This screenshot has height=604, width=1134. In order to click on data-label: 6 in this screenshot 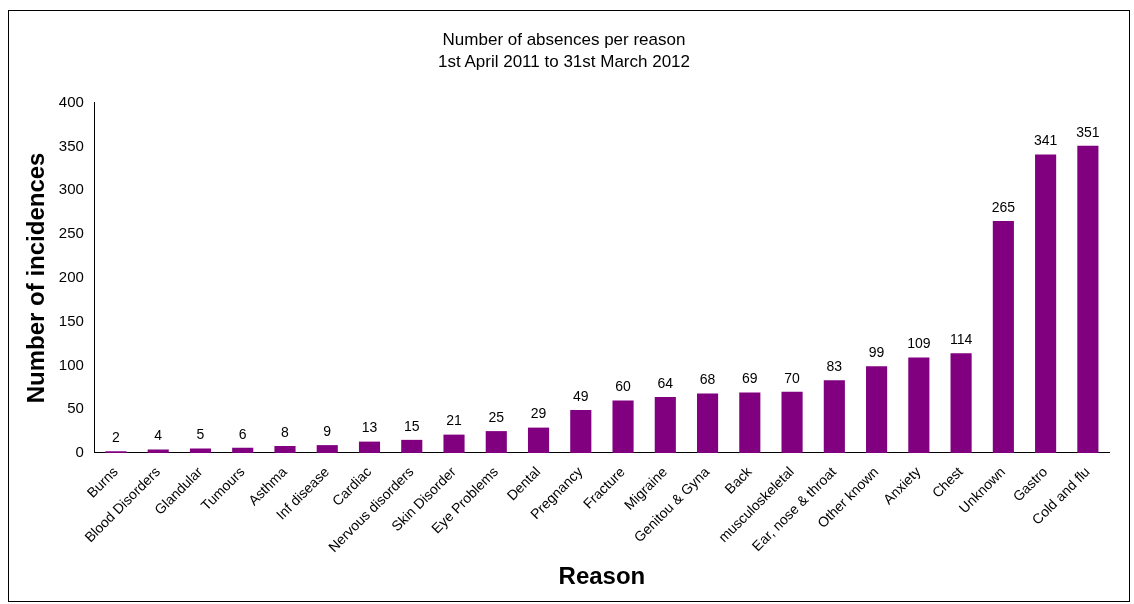, I will do `click(242, 433)`.